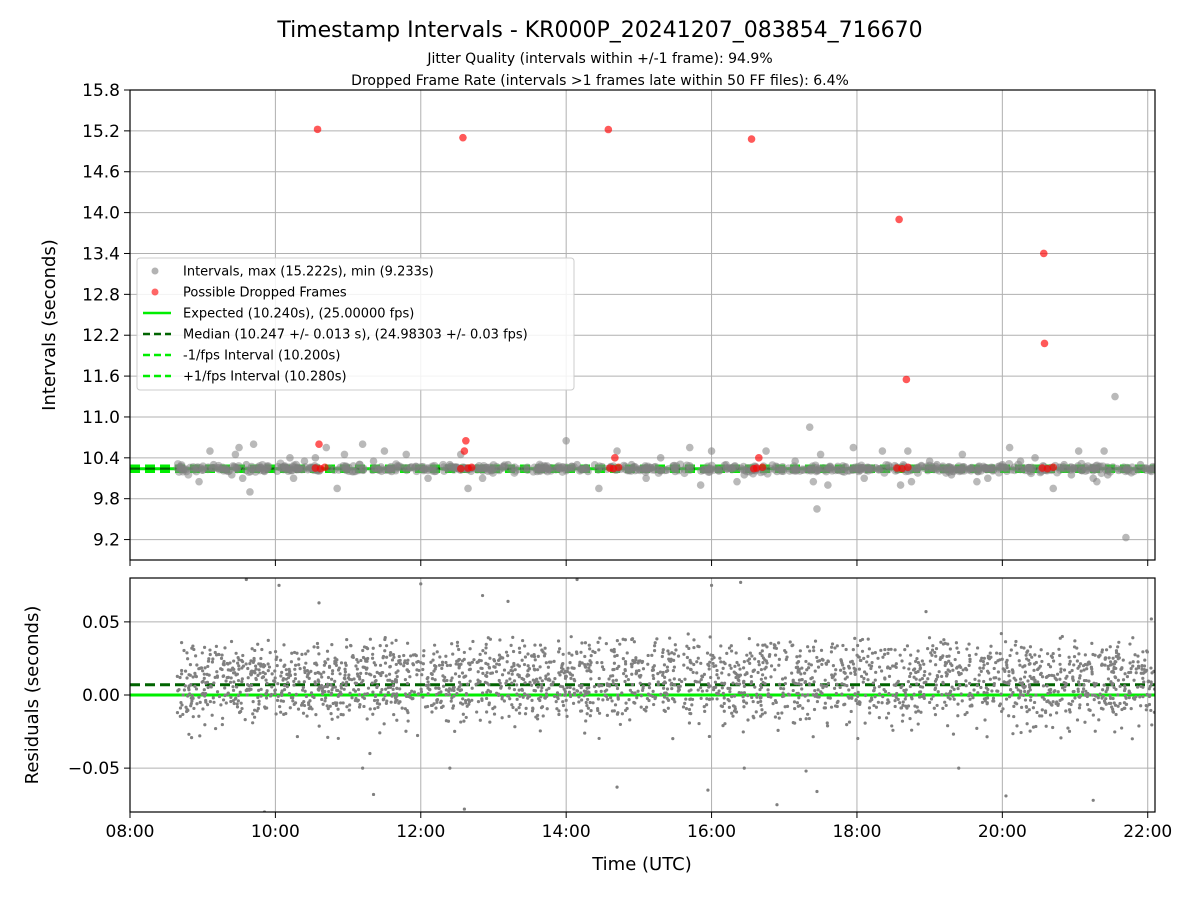  I want to click on dropped-frame-point, so click(1047, 468).